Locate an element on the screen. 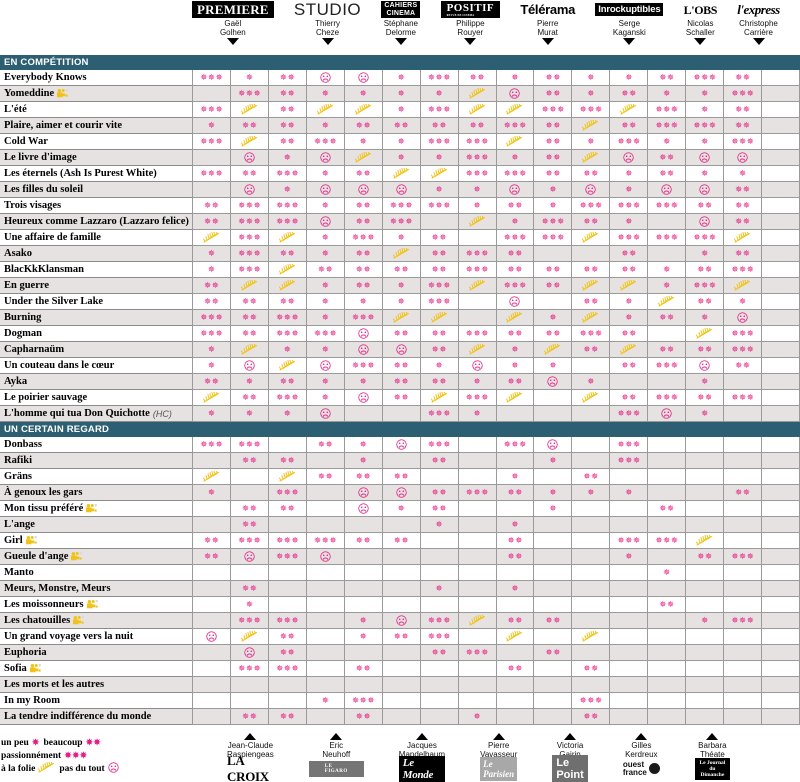  critic-first-name: Philippe is located at coordinates (470, 23).